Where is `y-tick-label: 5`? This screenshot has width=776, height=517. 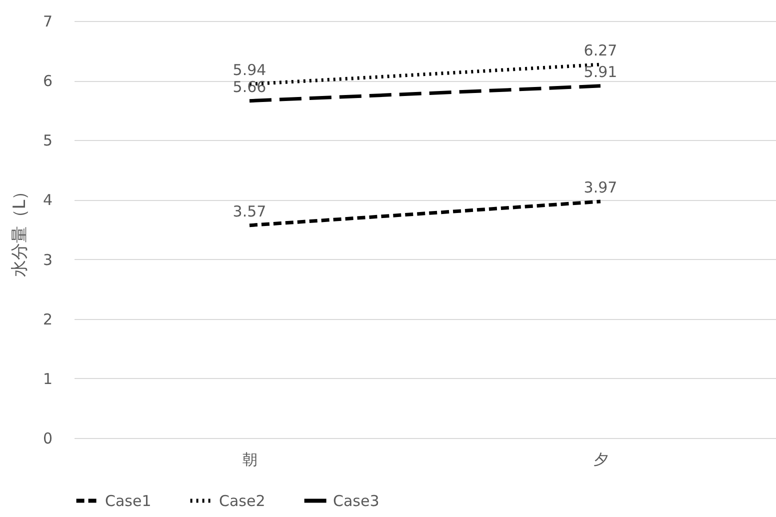
y-tick-label: 5 is located at coordinates (47, 141).